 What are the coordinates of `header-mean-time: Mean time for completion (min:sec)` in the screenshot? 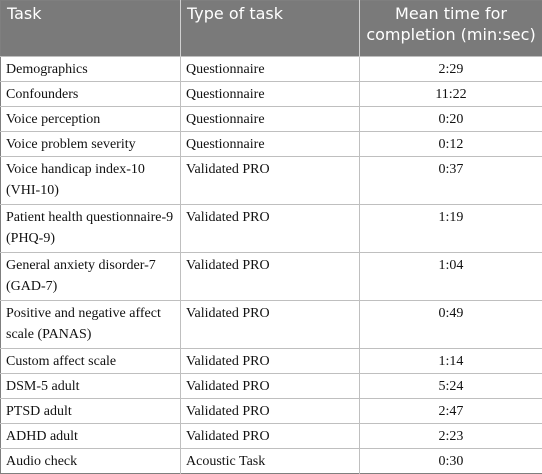 It's located at (451, 29).